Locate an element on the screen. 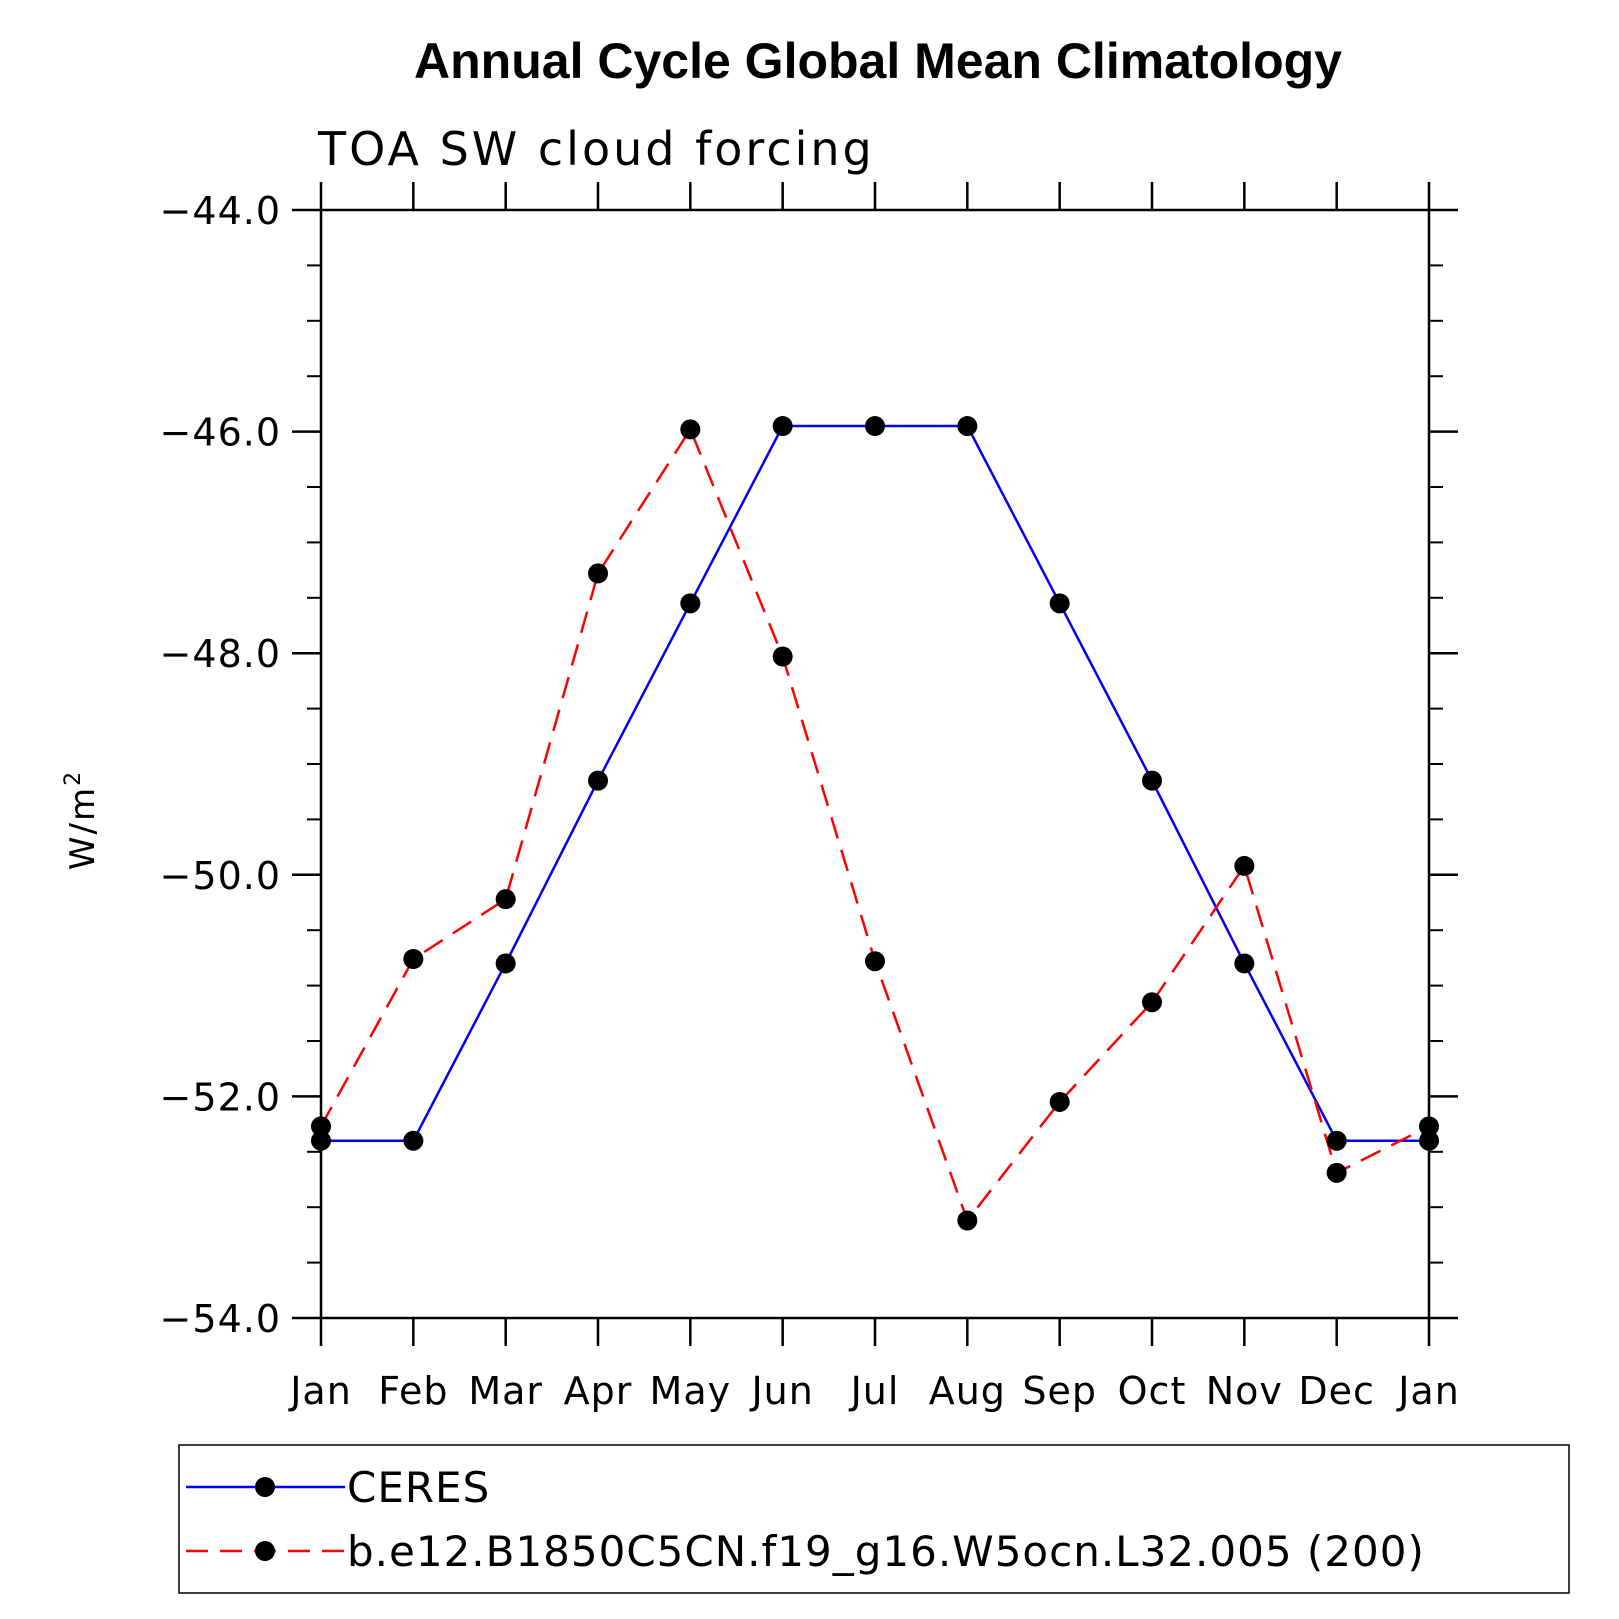 The height and width of the screenshot is (1619, 1619). y-tick-label: −48.0 is located at coordinates (220, 654).